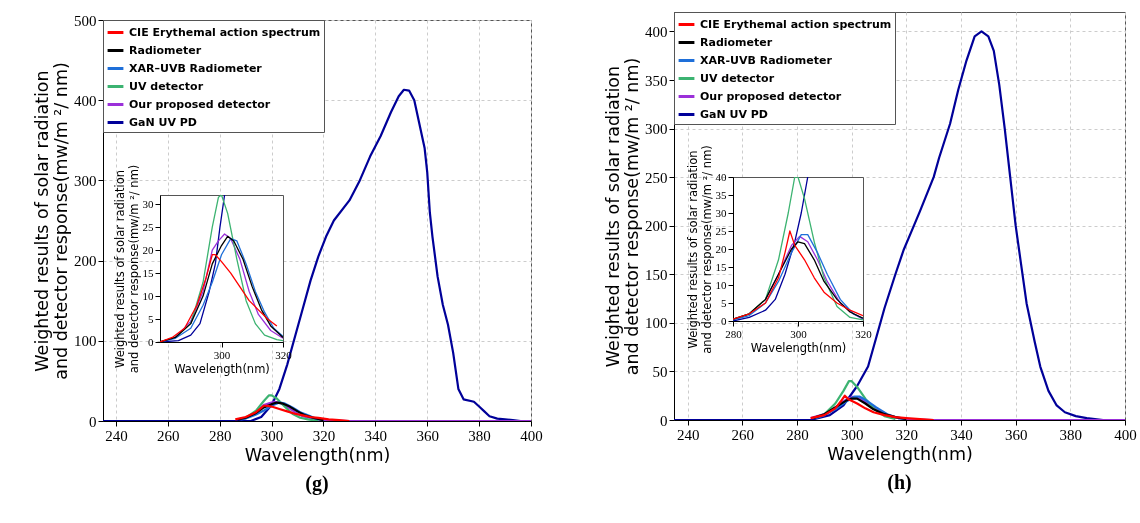 The width and height of the screenshot is (1140, 523). Describe the element at coordinates (656, 274) in the screenshot. I see `y-tick-label: 150` at that location.